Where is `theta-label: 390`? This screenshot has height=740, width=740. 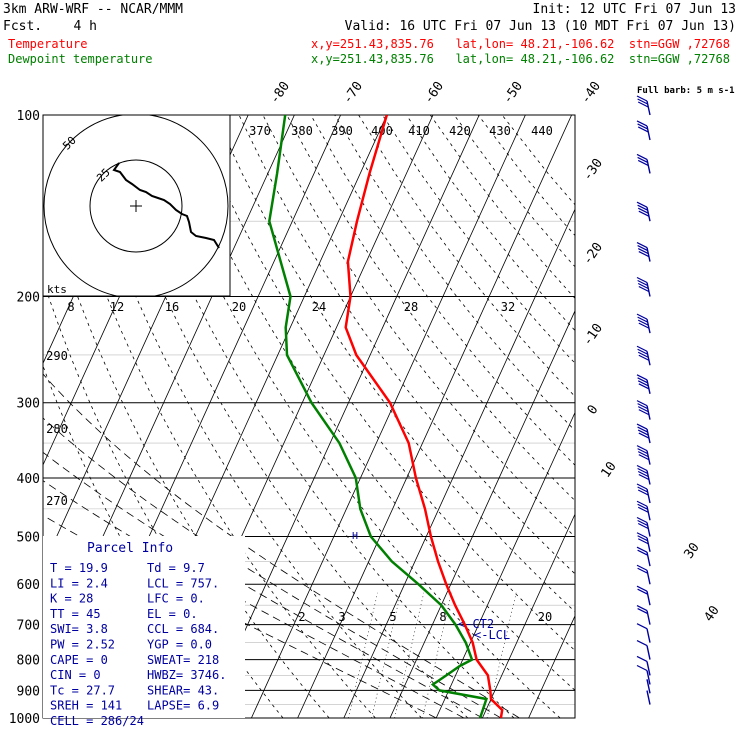 theta-label: 390 is located at coordinates (342, 131).